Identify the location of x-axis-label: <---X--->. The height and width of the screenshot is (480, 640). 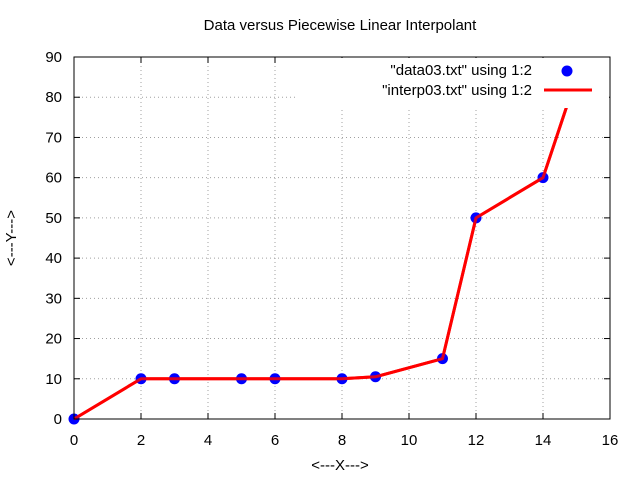
(340, 465).